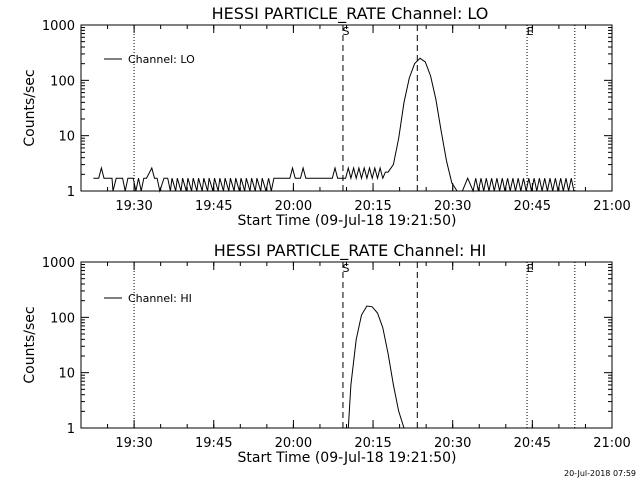 The width and height of the screenshot is (640, 480). I want to click on panel-lo-legend-label: Channel: LO, so click(161, 59).